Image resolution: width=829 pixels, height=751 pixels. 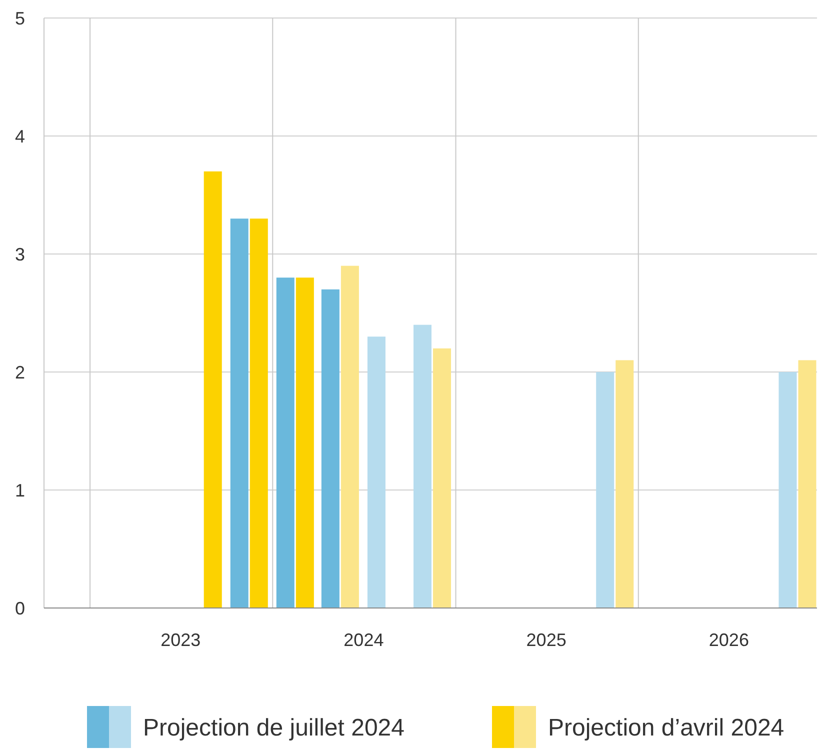 I want to click on y-tick-label: 3, so click(x=20, y=254).